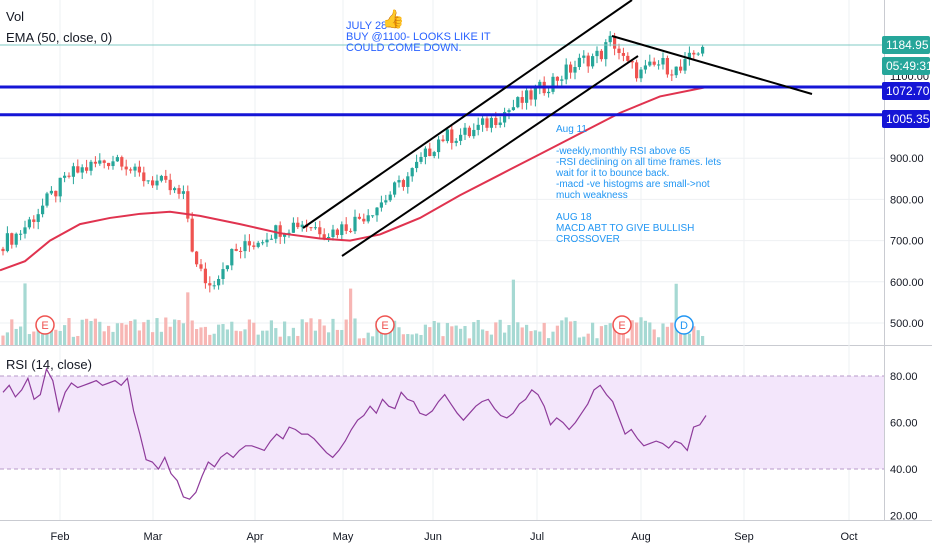 The width and height of the screenshot is (932, 550). Describe the element at coordinates (904, 424) in the screenshot. I see `rsi-y-tick-label: 60.00` at that location.